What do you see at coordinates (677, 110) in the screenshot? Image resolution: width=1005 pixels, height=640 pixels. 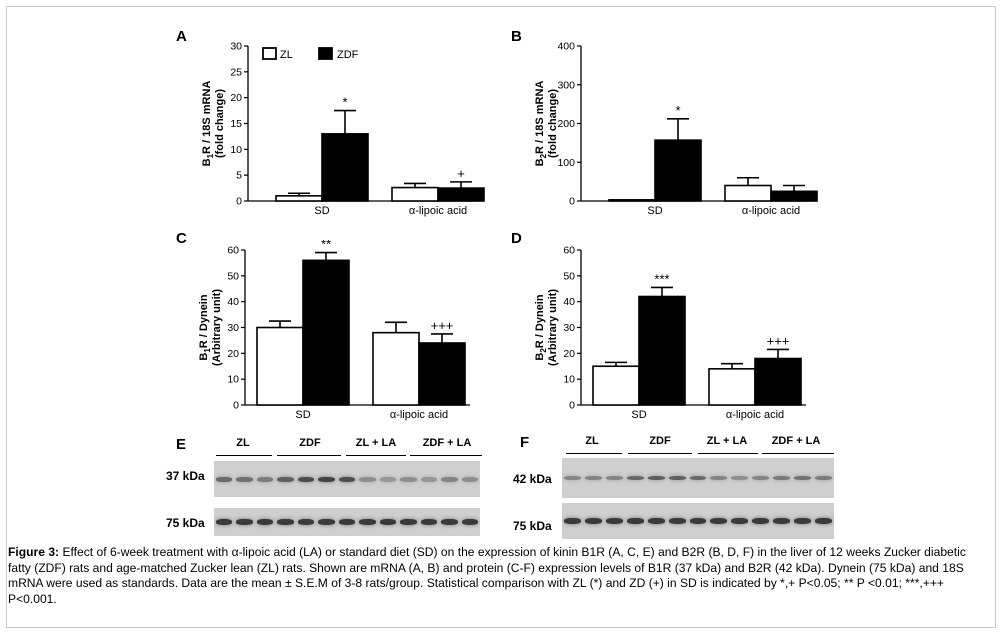 I see `significance-mark: *` at bounding box center [677, 110].